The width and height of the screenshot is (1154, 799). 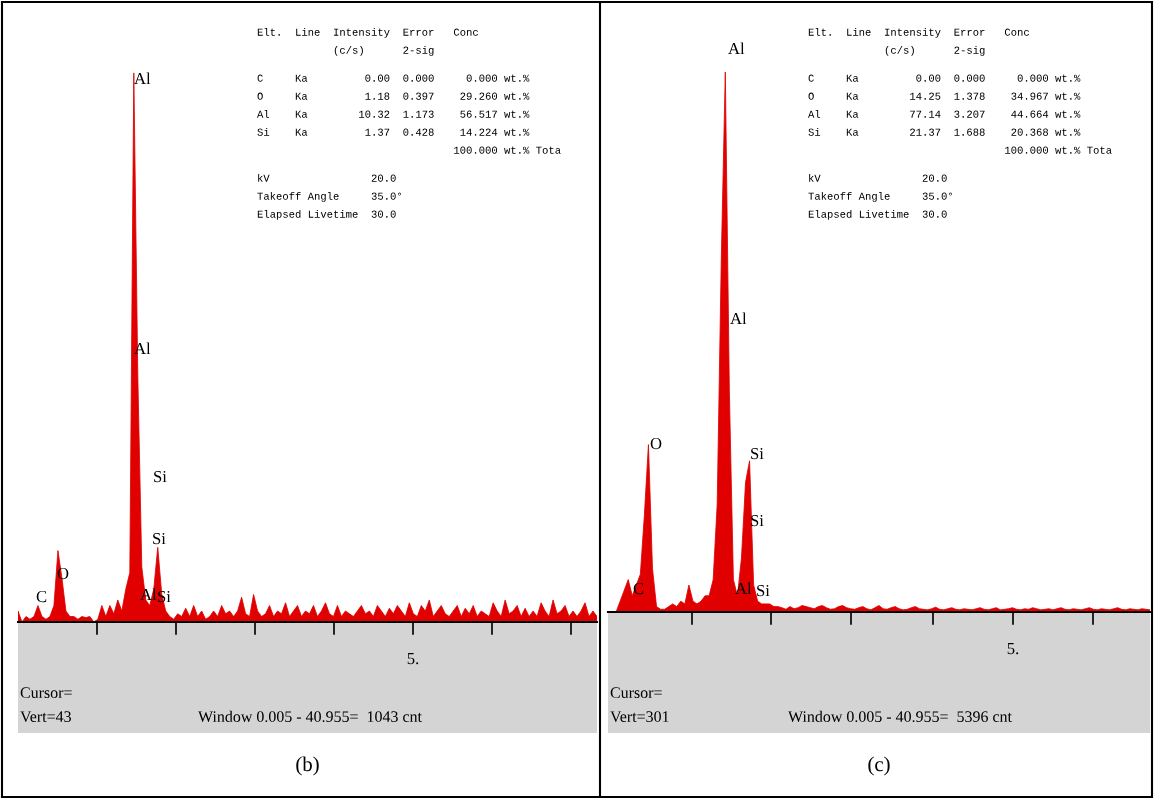 What do you see at coordinates (736, 48) in the screenshot?
I see `text: Al` at bounding box center [736, 48].